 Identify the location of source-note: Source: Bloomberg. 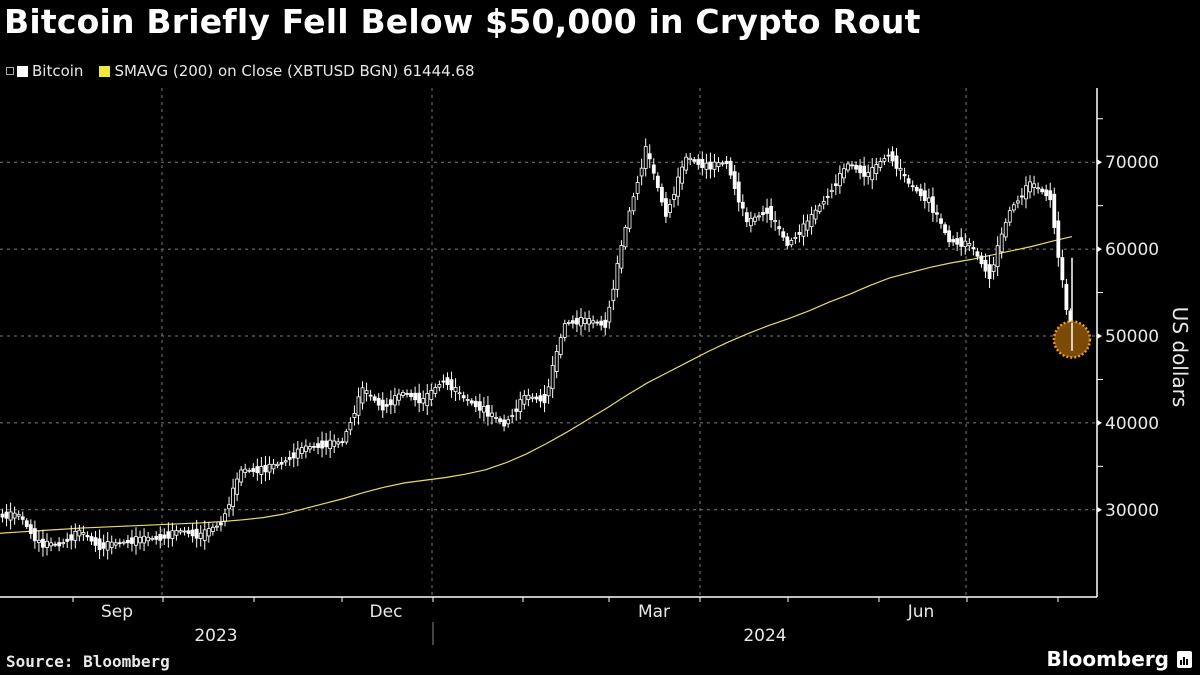
(88, 661).